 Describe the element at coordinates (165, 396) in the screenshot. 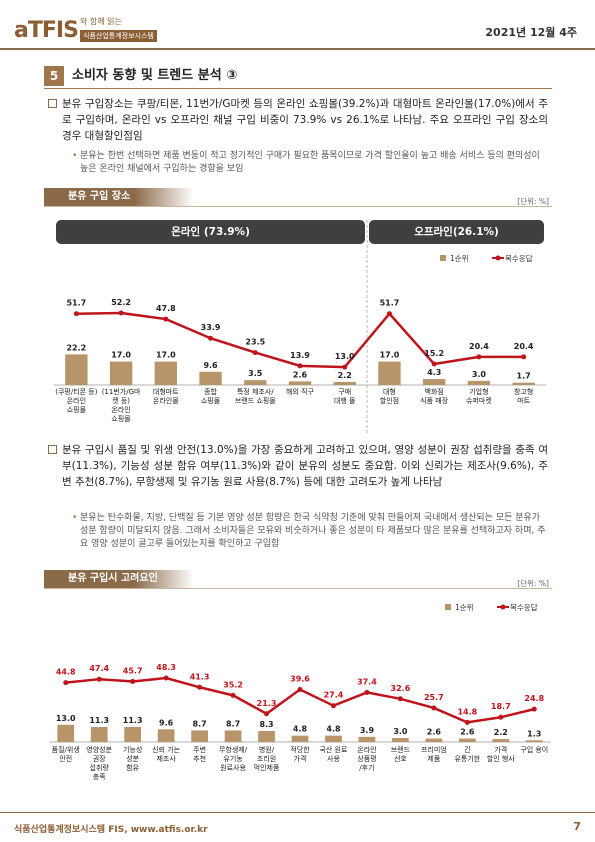

I see `category-label: 대형마트 온라인몰` at that location.